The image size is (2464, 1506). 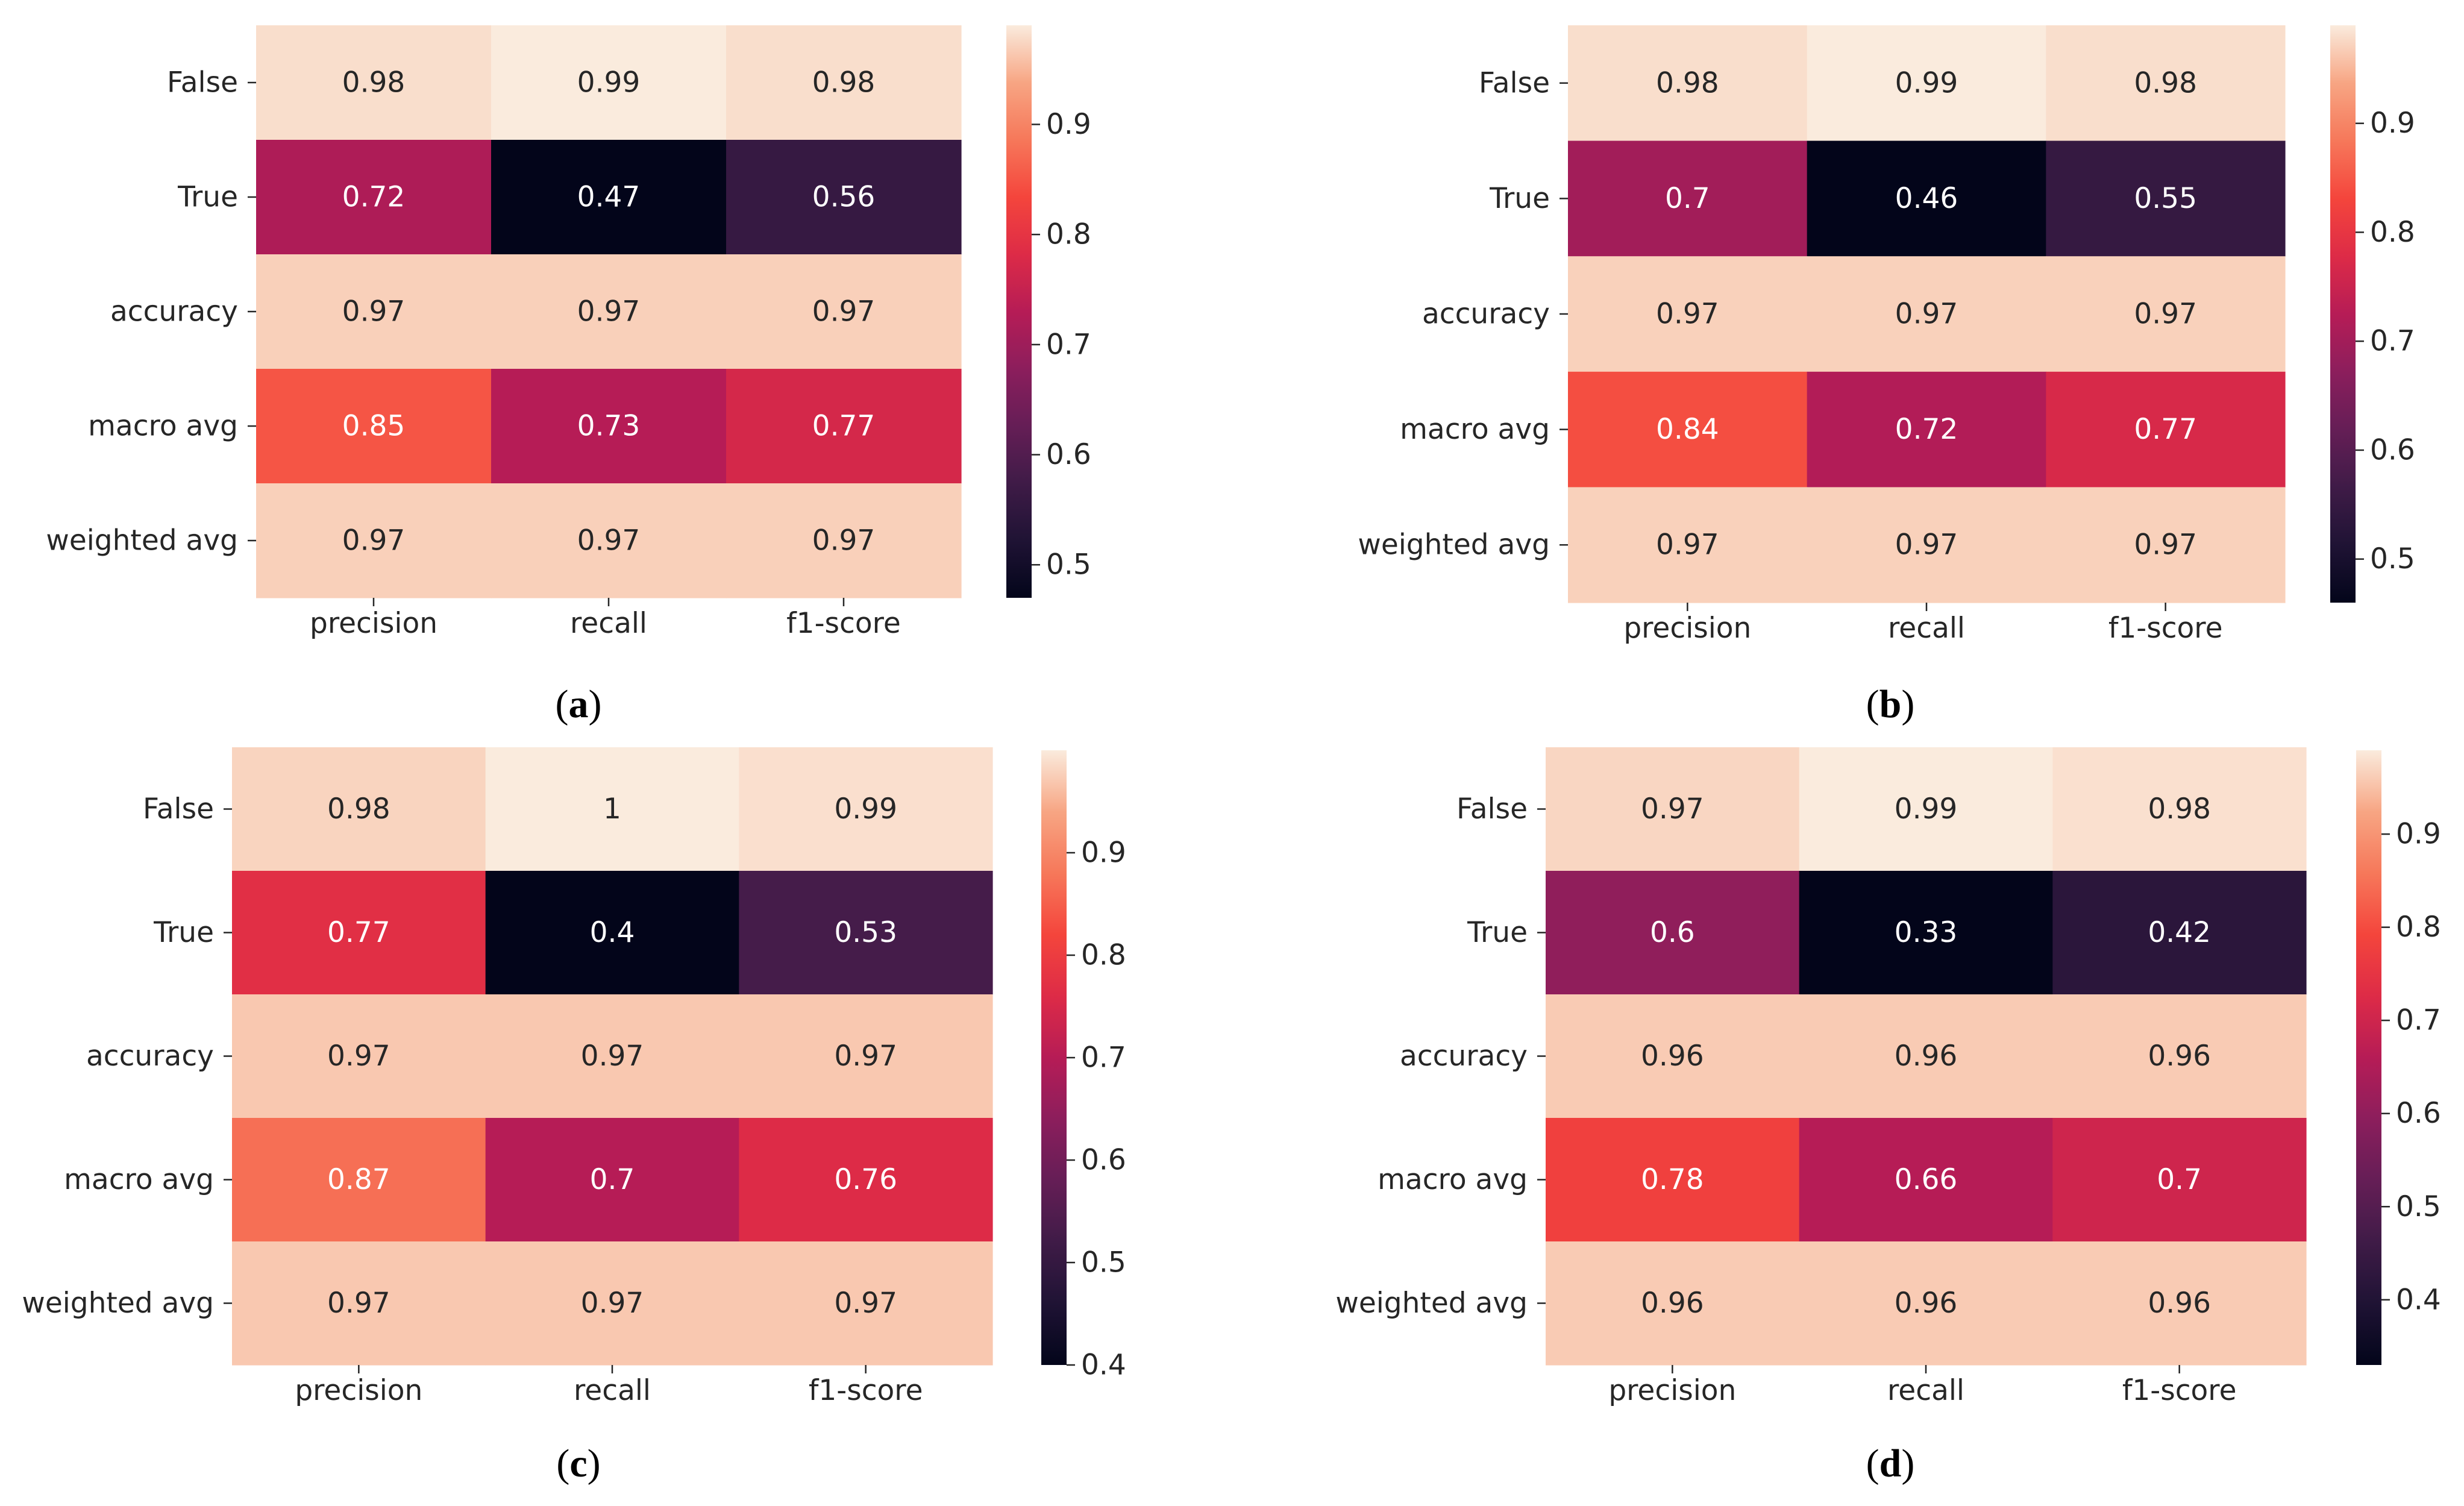 I want to click on cell-value-label: 0.42, so click(x=2179, y=933).